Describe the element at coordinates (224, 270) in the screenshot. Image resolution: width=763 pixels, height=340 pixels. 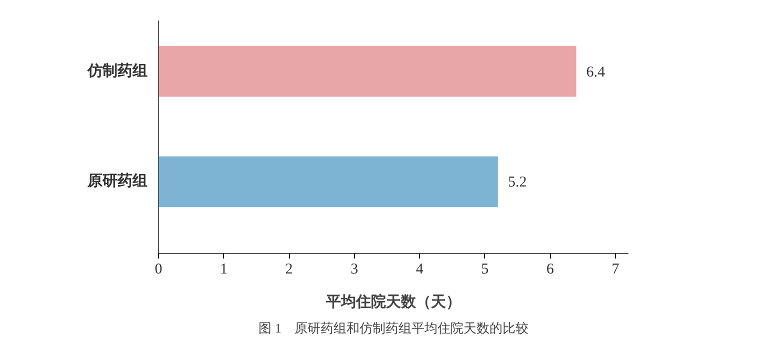
I see `x-tick-label: 1` at that location.